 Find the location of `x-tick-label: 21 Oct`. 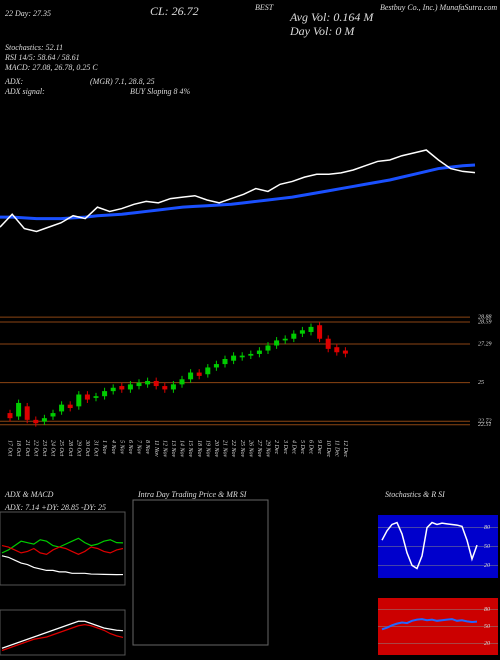

x-tick-label: 21 Oct is located at coordinates (27, 448).